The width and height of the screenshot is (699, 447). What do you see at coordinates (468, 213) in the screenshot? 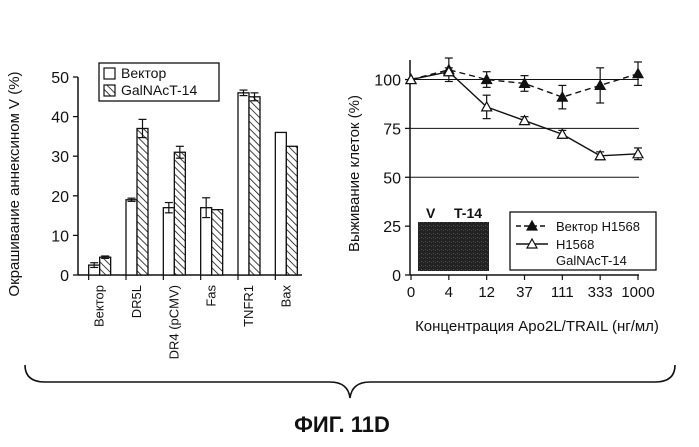
I see `inset-label-t14: T-14` at bounding box center [468, 213].